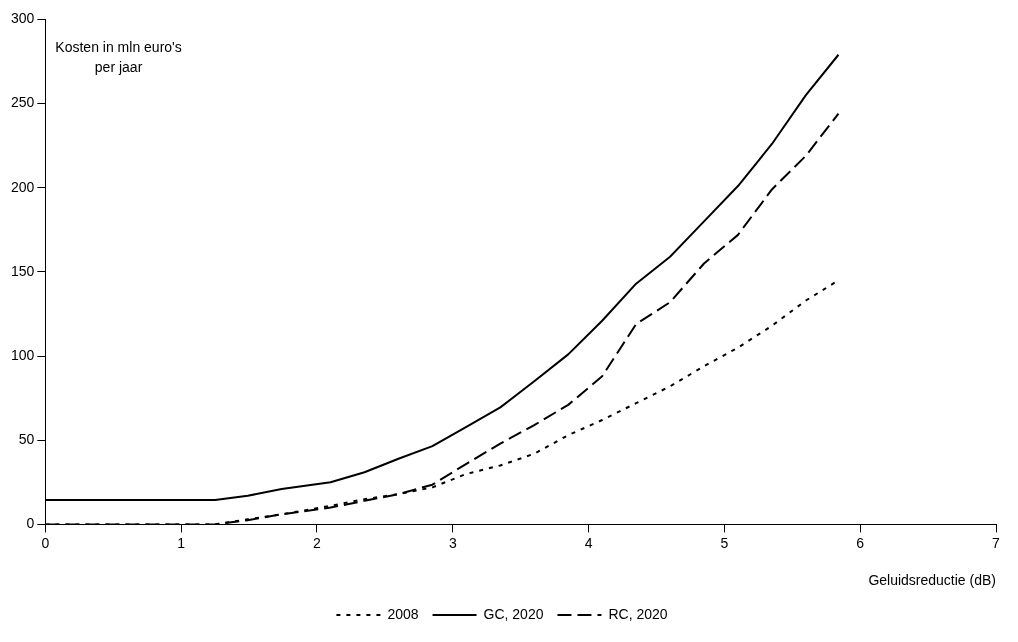 The height and width of the screenshot is (642, 1018). I want to click on x-axis-title: Geluidsreductie (dB), so click(932, 580).